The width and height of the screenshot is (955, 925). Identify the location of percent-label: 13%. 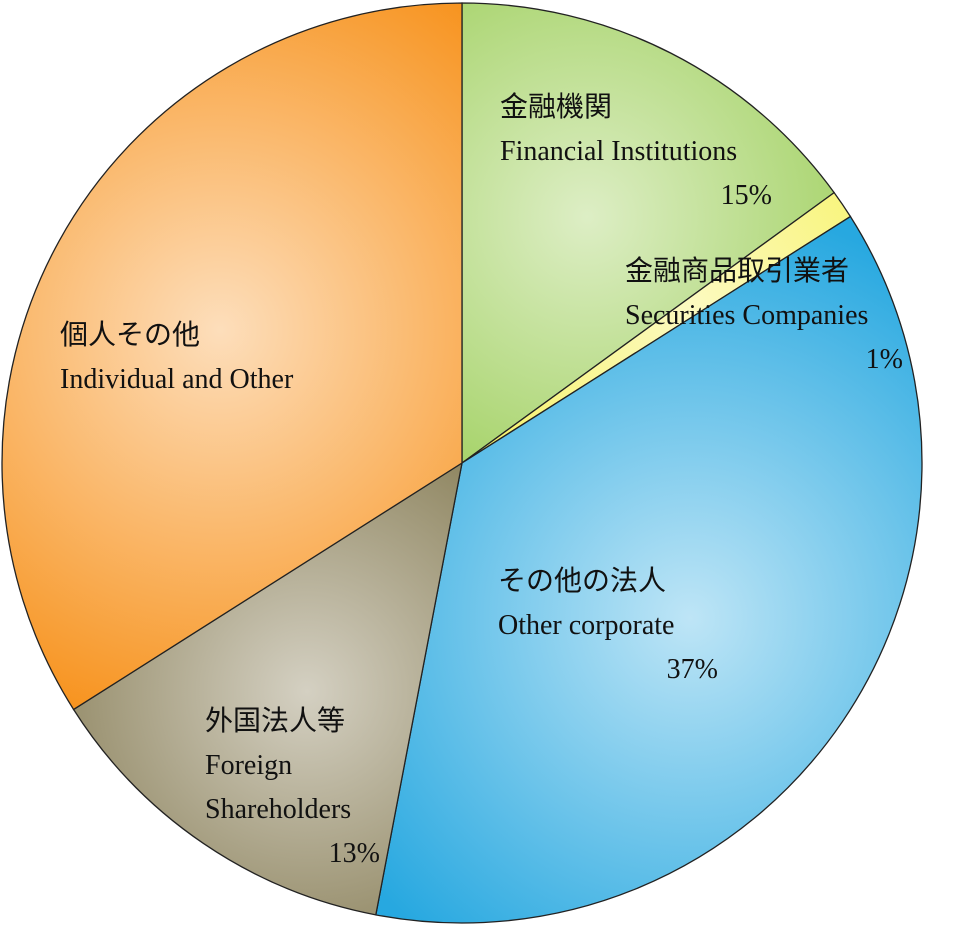
(354, 853).